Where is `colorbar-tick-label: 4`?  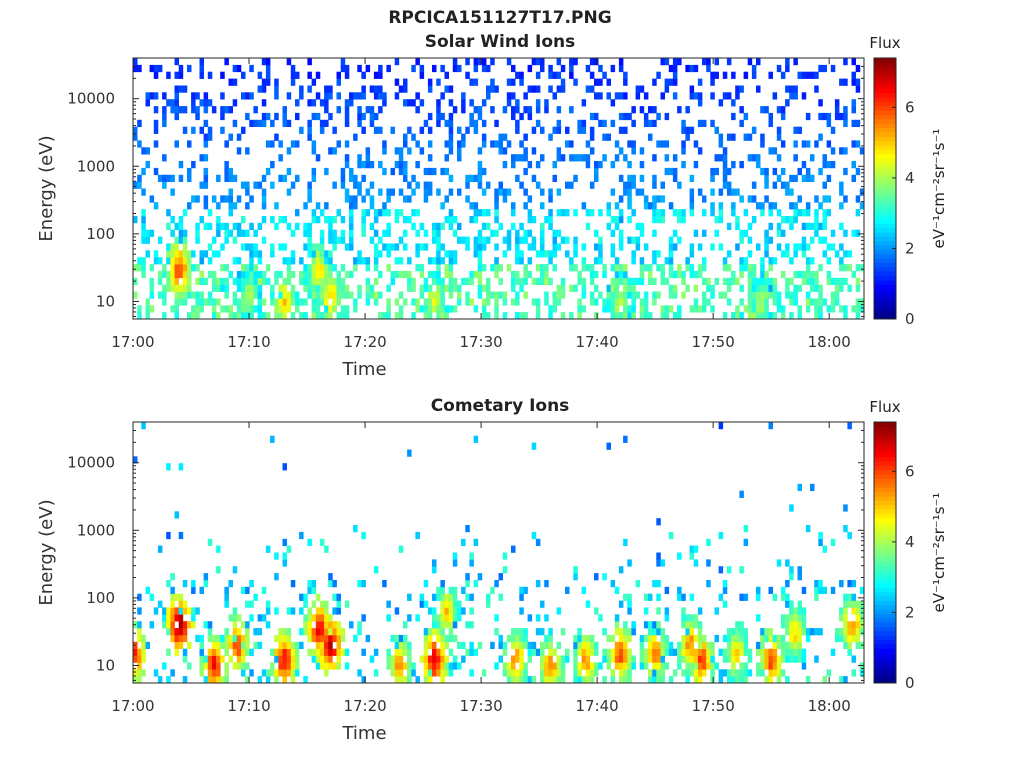 colorbar-tick-label: 4 is located at coordinates (910, 178).